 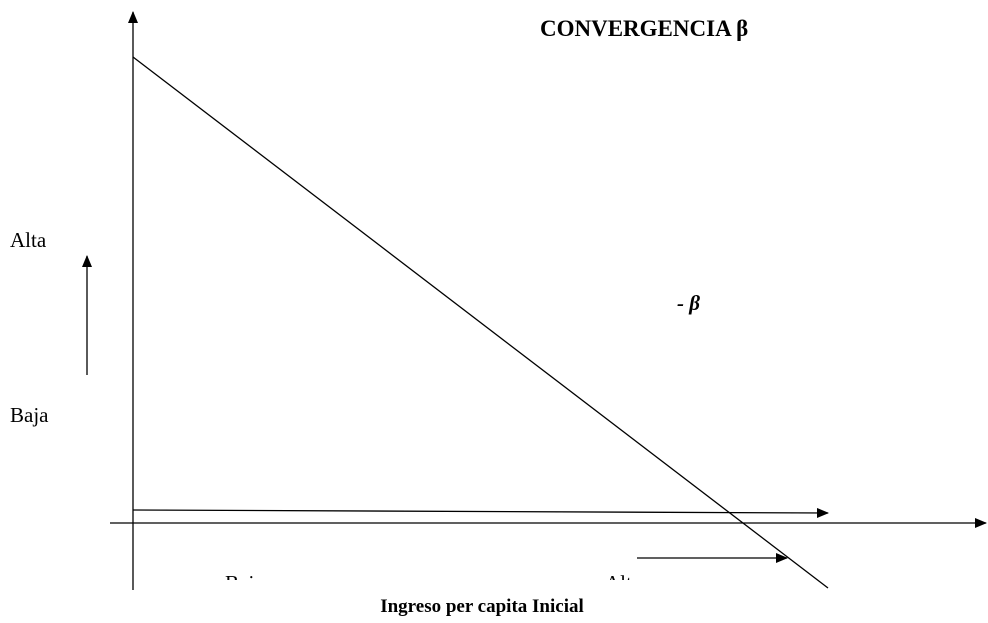 What do you see at coordinates (623, 583) in the screenshot?
I see `x-label-high: Alto` at bounding box center [623, 583].